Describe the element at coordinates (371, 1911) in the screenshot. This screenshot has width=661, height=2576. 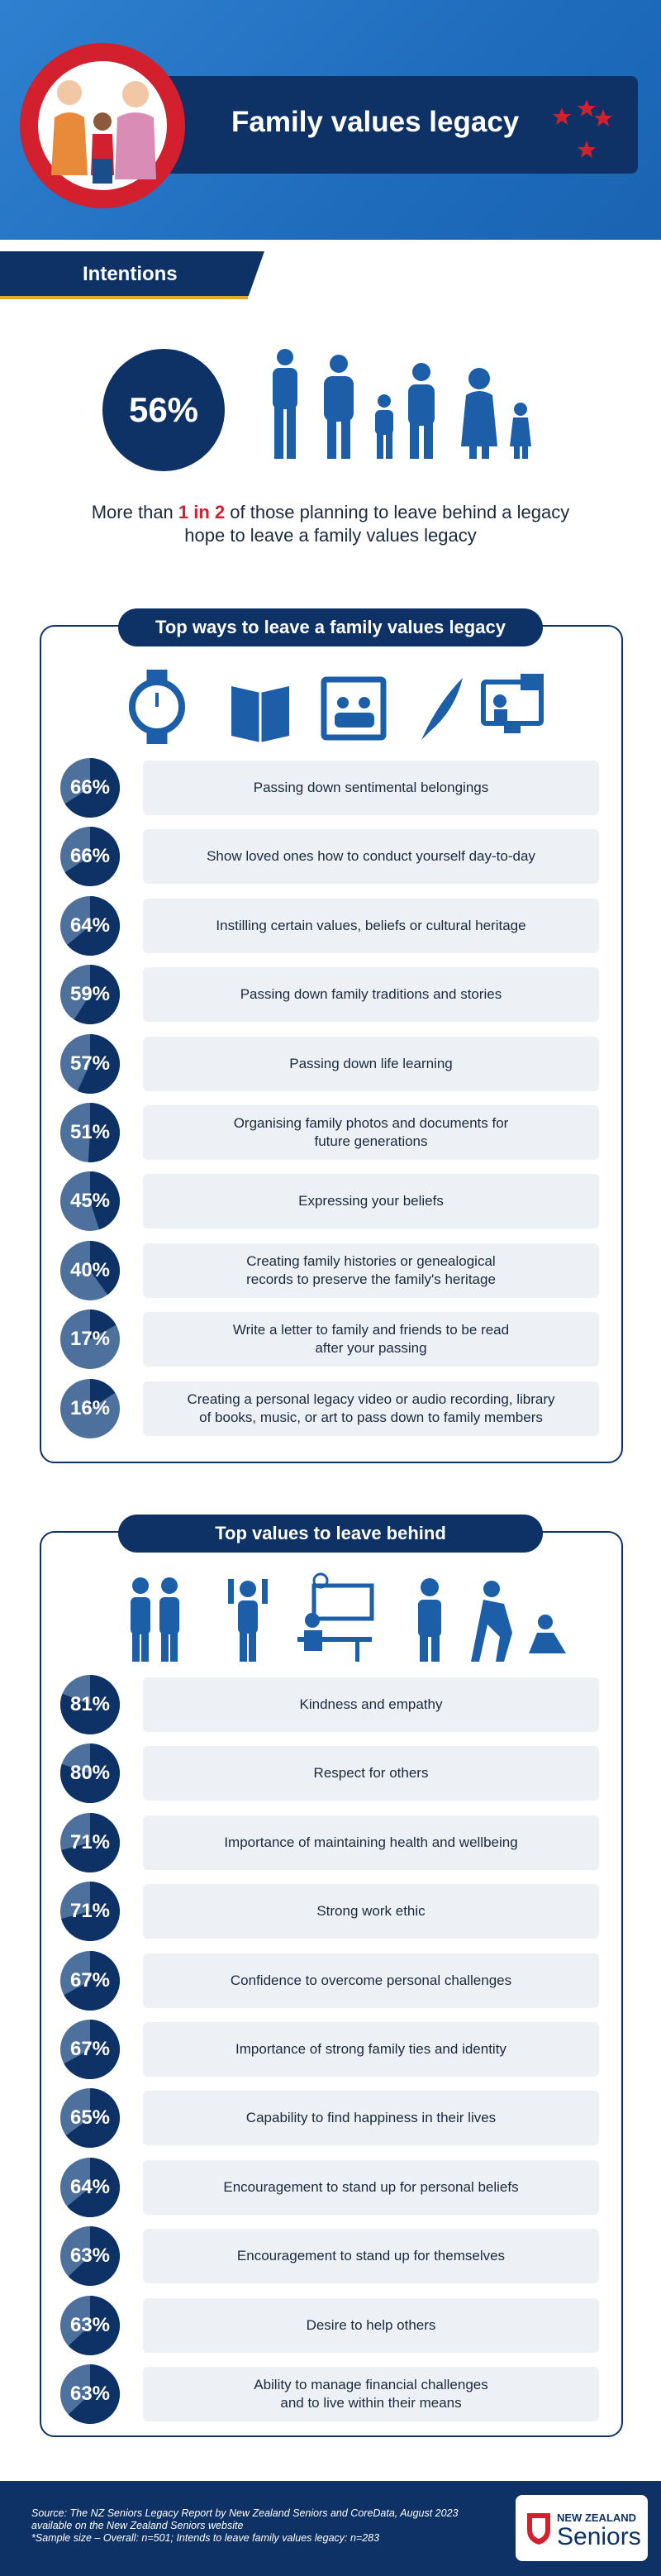
I see `item-label: Strong work ethic` at that location.